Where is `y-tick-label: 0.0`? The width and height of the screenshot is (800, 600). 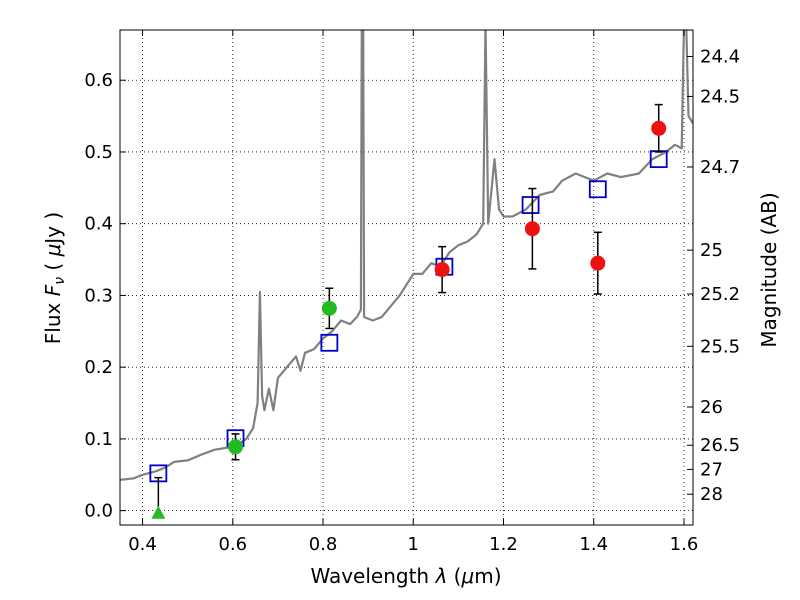 y-tick-label: 0.0 is located at coordinates (98, 511).